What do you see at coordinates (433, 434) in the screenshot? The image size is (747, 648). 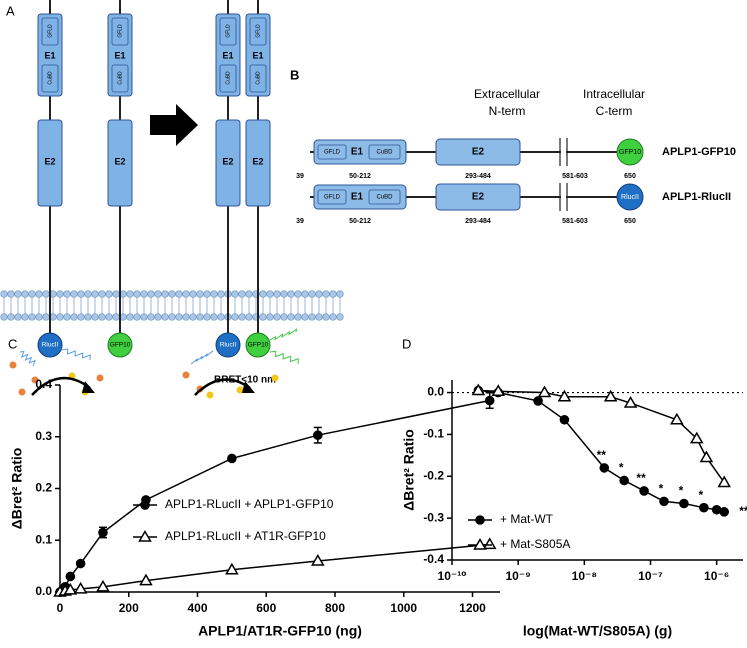 I see `y-tick-label: -0.1` at bounding box center [433, 434].